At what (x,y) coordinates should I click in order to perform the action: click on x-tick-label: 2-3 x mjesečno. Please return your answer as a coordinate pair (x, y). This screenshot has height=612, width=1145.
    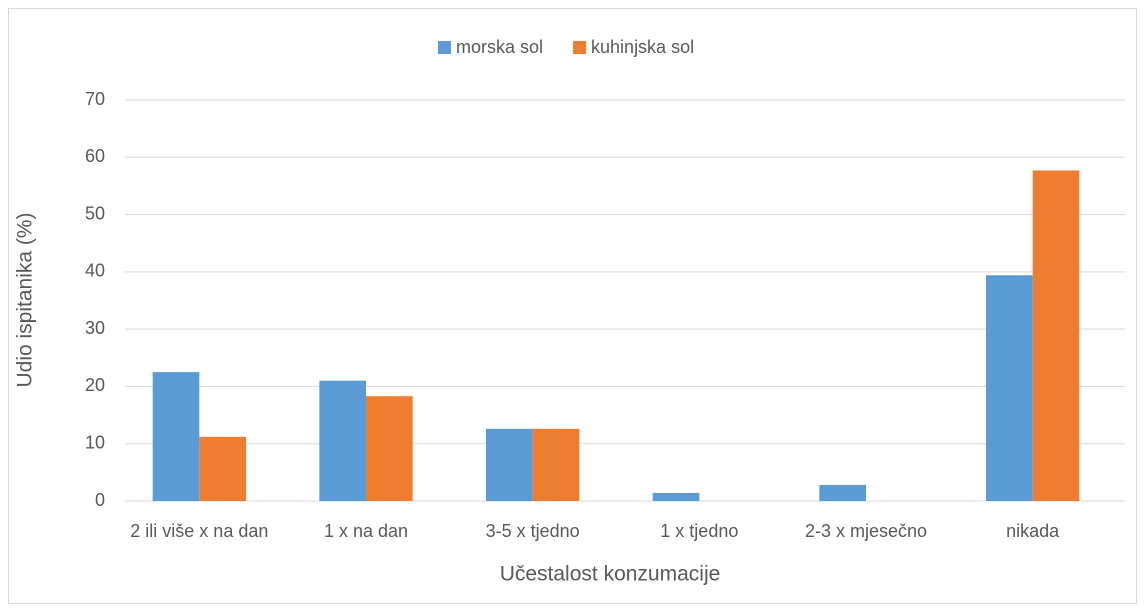
    Looking at the image, I should click on (866, 531).